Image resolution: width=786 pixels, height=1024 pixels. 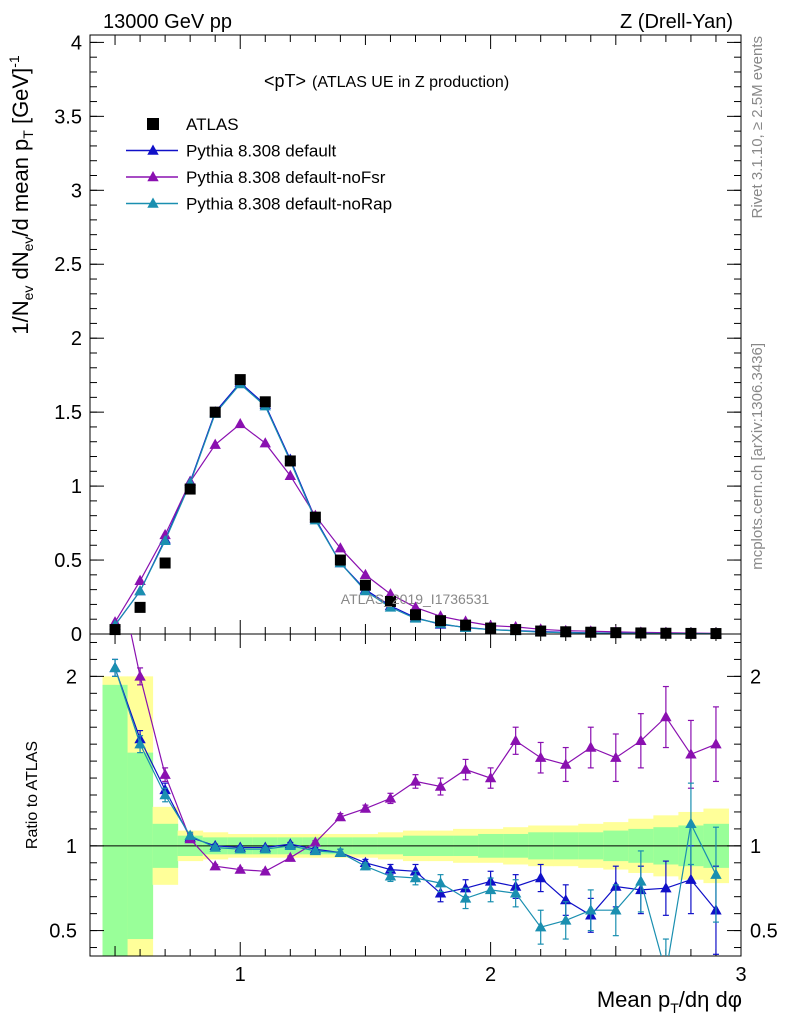 I want to click on ratio-y-axis-label: Ratio to ATLAS, so click(x=32, y=795).